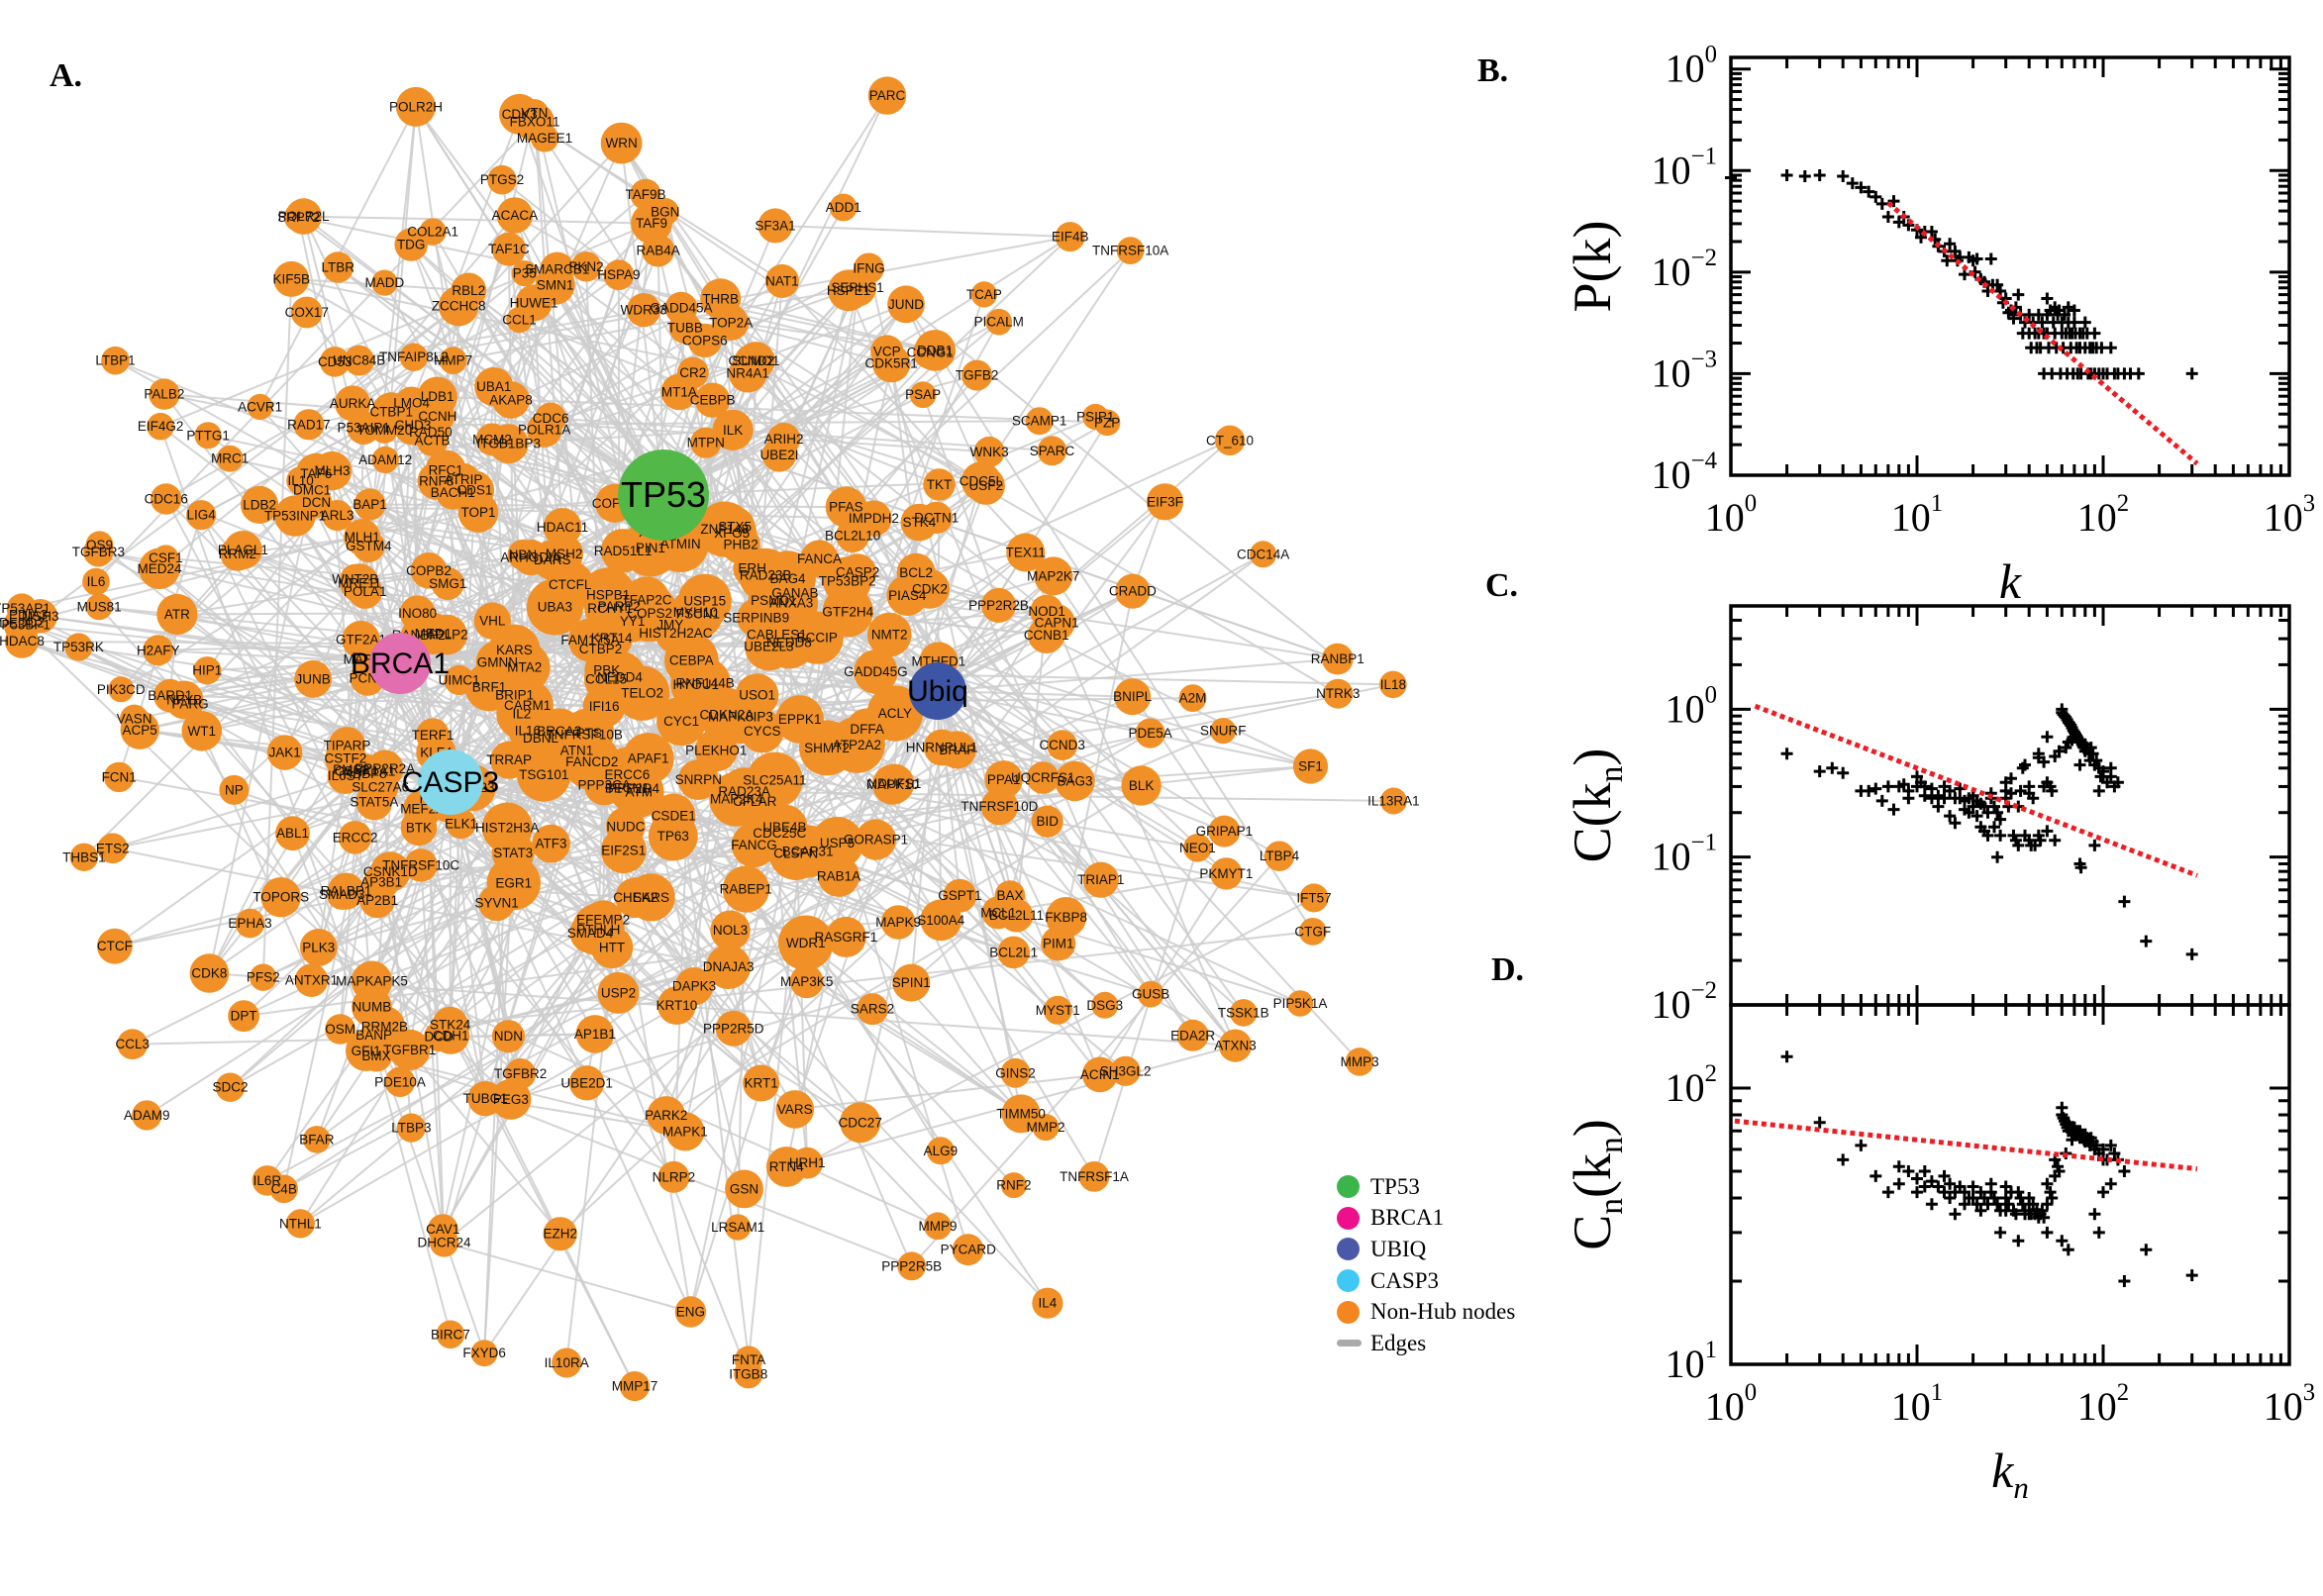 This screenshot has width=2323, height=1596. Describe the element at coordinates (788, 578) in the screenshot. I see `network-node-label: BAG4` at that location.